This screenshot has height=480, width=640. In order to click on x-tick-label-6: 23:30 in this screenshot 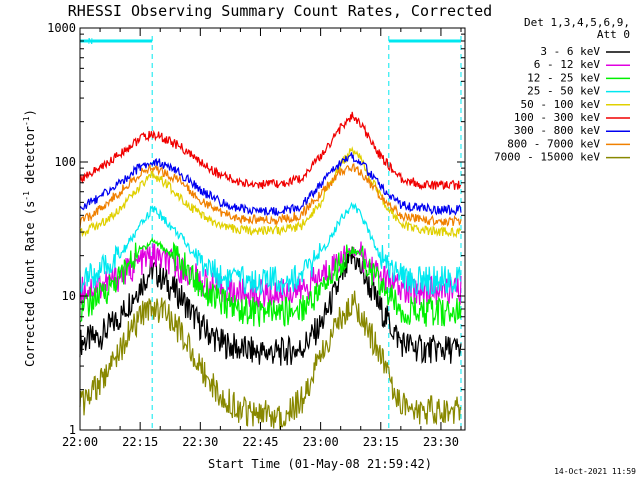, I will do `click(441, 442)`.